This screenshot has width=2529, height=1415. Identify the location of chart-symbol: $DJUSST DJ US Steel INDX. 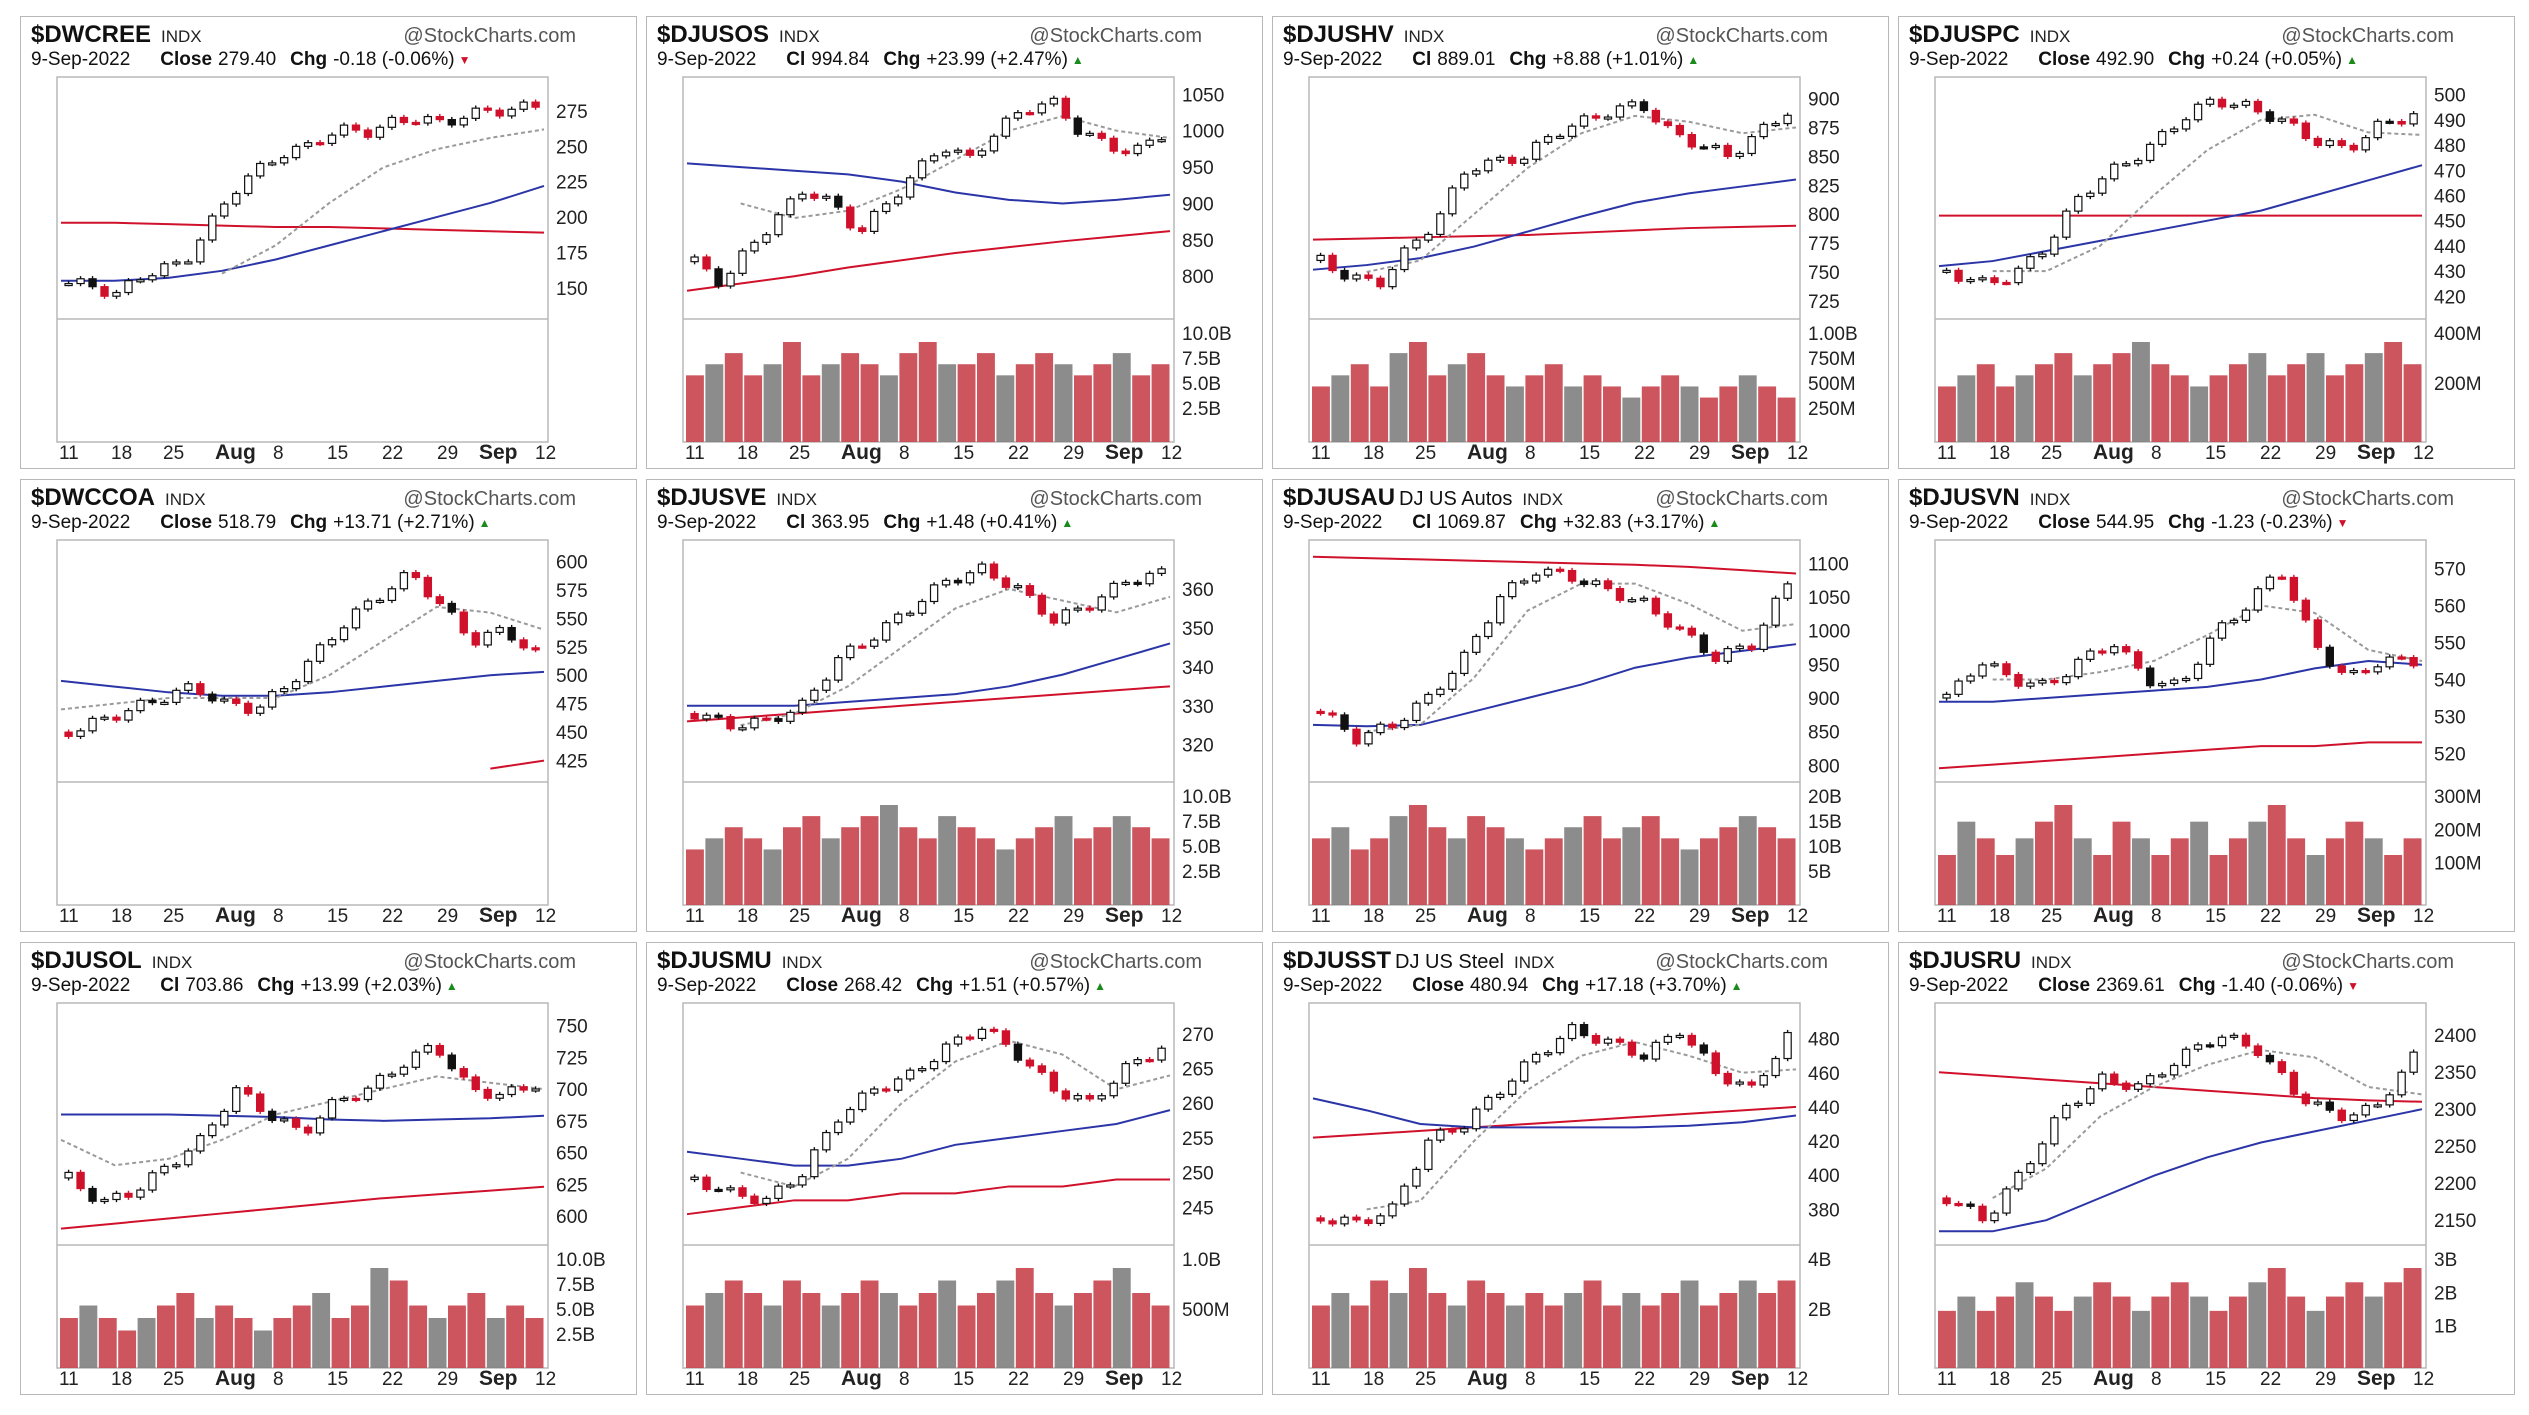
(1419, 961).